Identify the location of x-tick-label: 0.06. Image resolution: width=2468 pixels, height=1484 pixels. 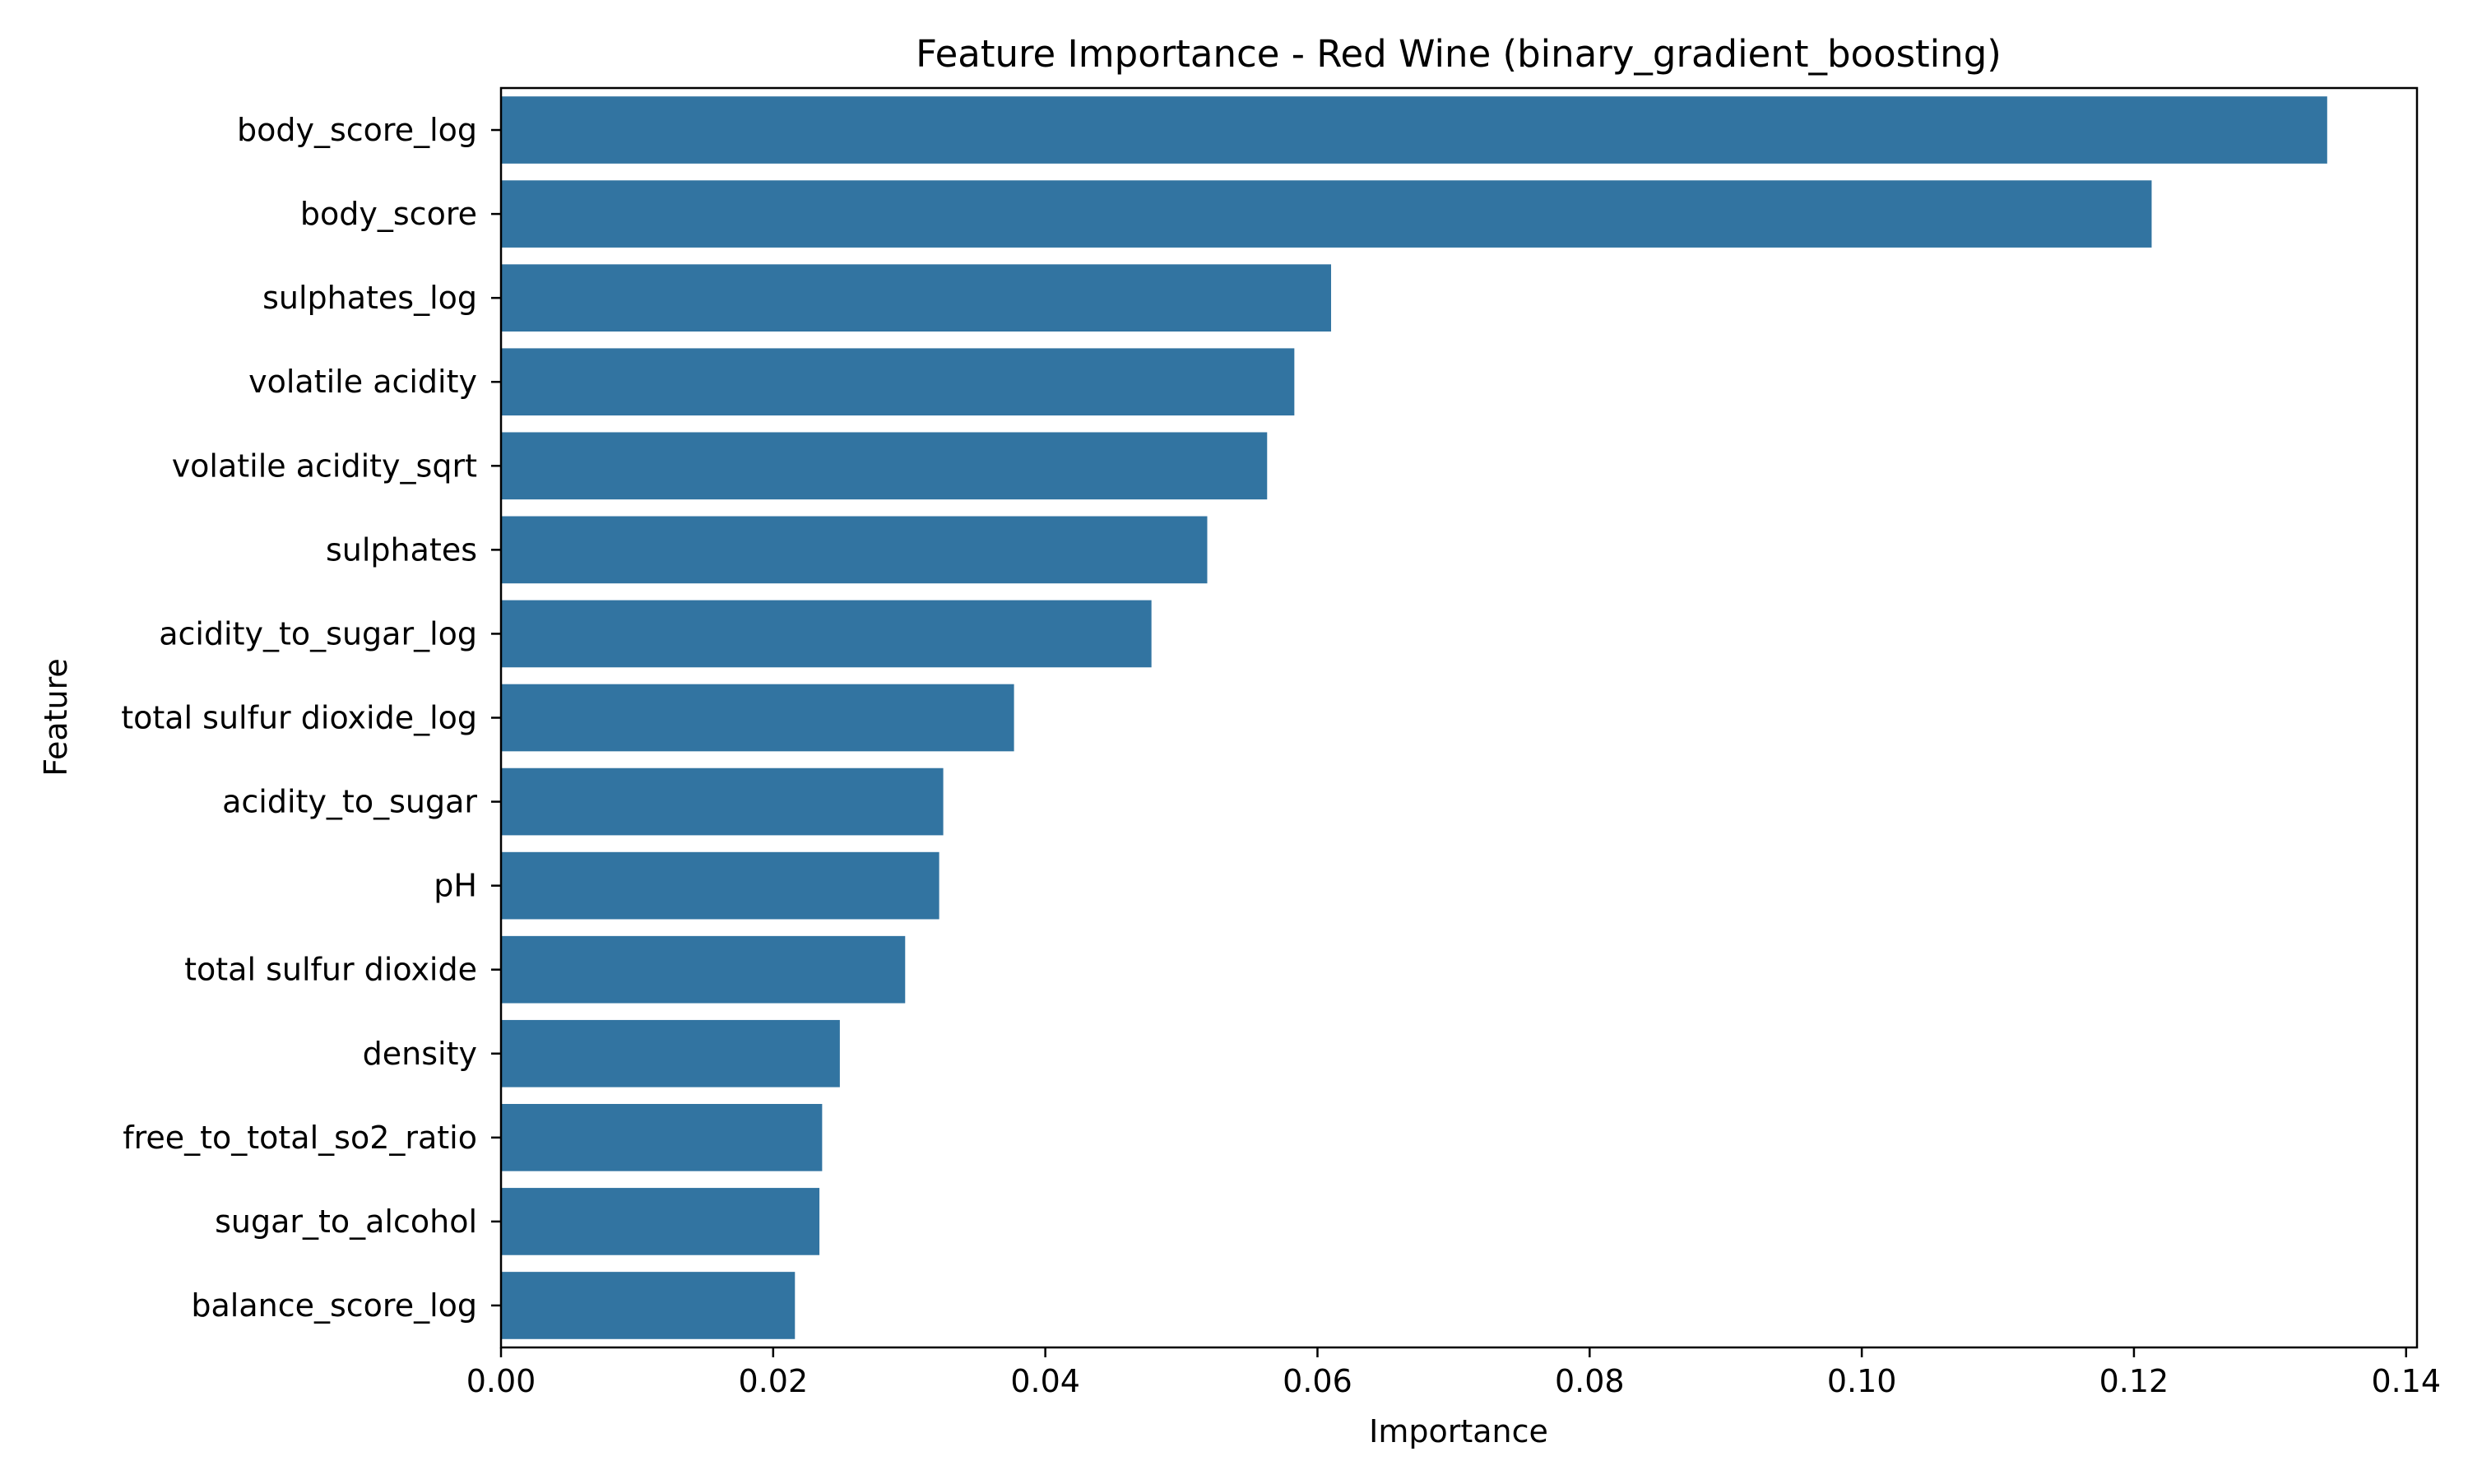
(1317, 1381).